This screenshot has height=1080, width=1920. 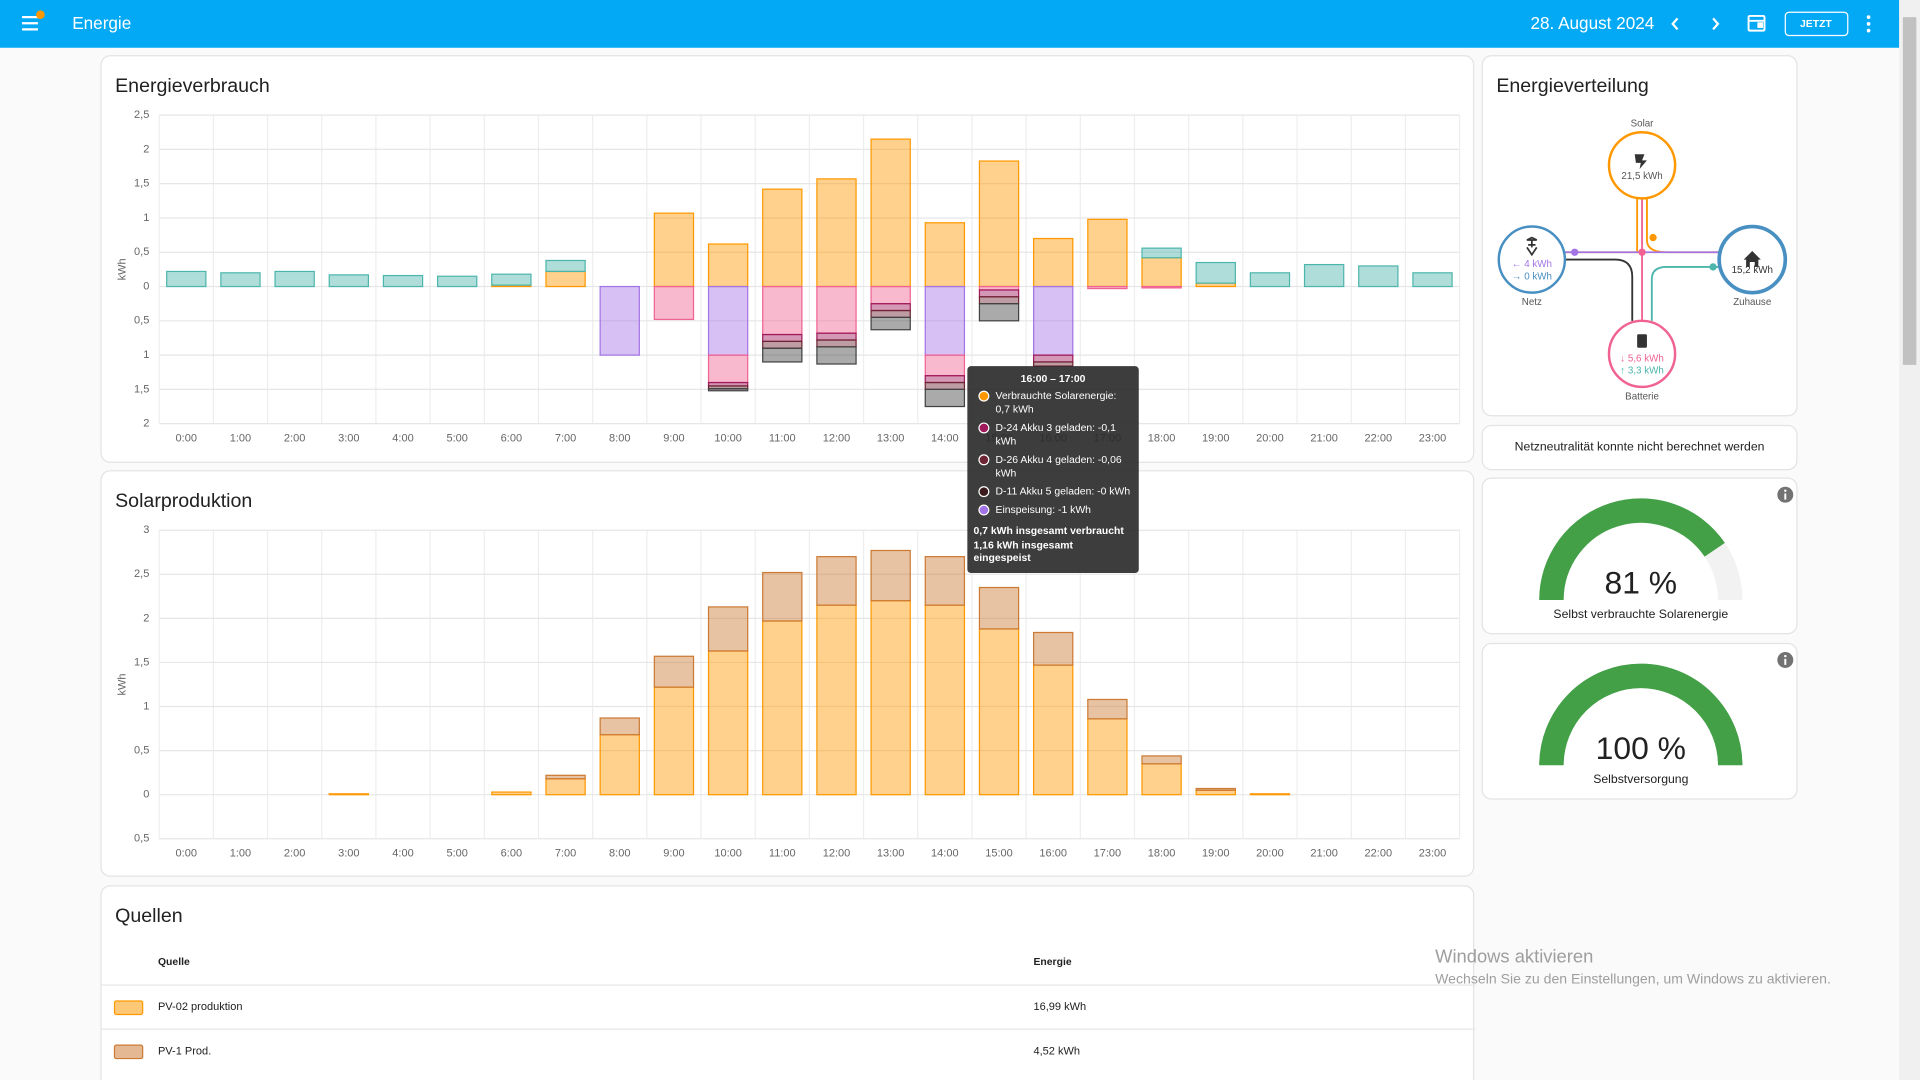 I want to click on gauge-card: 100 % Selbstversorgung, so click(x=1639, y=721).